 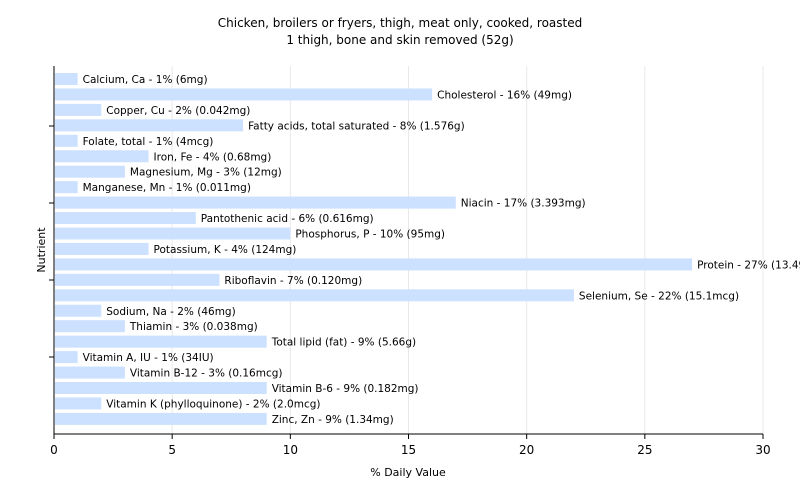 What do you see at coordinates (399, 40) in the screenshot?
I see `chart-subtitle: 1 thigh, bone and skin removed (52g)` at bounding box center [399, 40].